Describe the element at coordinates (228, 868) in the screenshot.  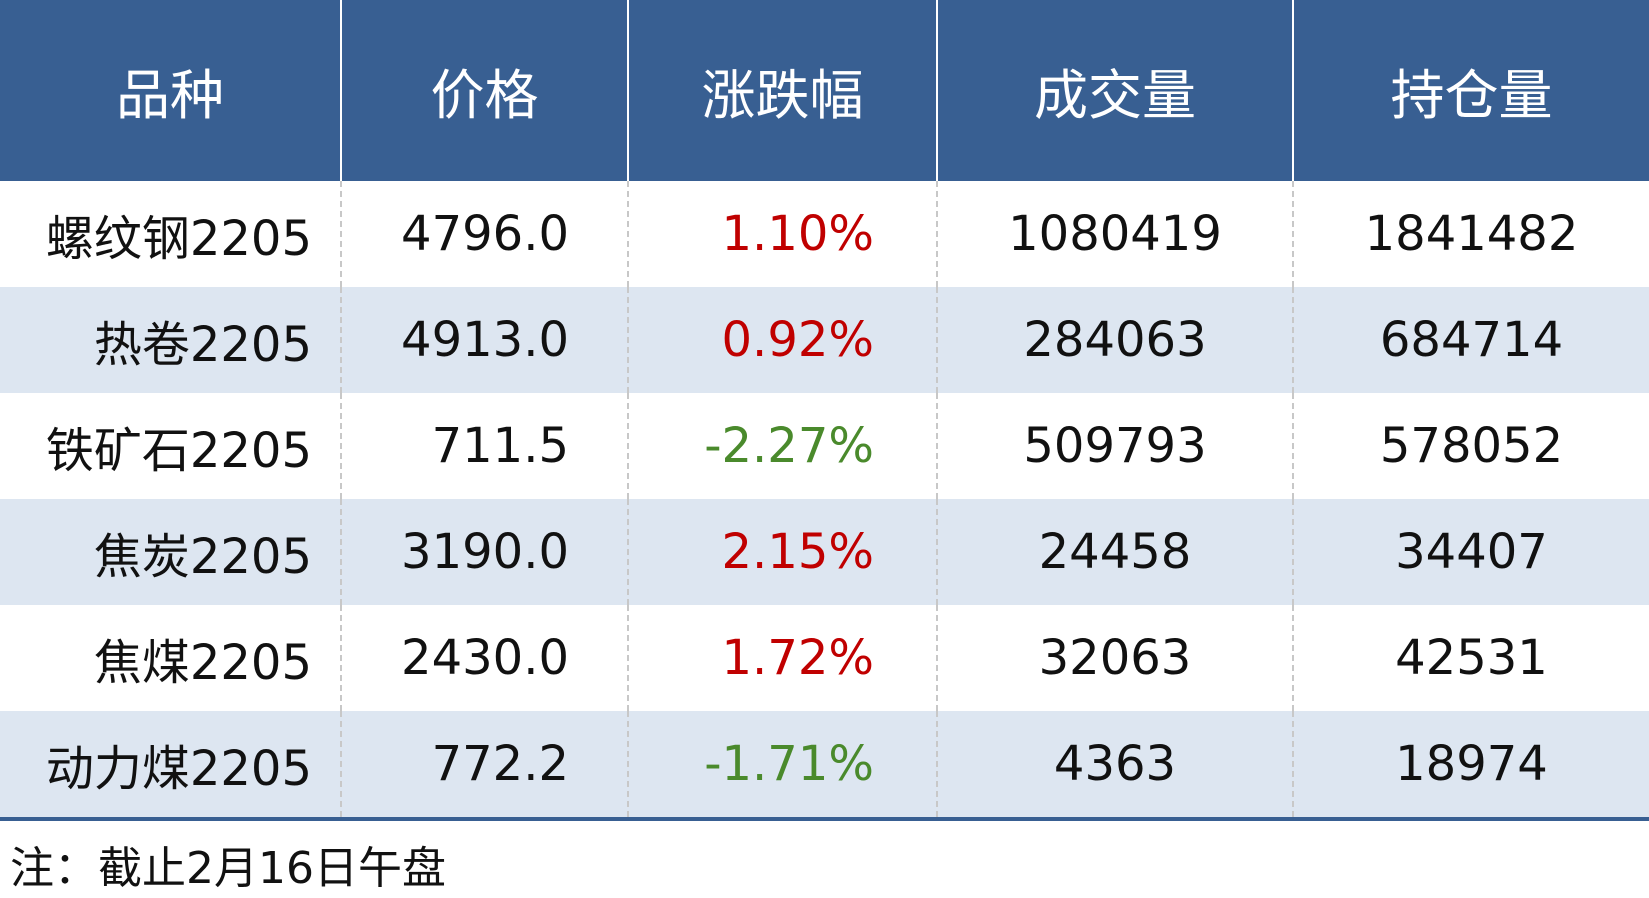
I see `note: 注：截止2月16日午盘` at that location.